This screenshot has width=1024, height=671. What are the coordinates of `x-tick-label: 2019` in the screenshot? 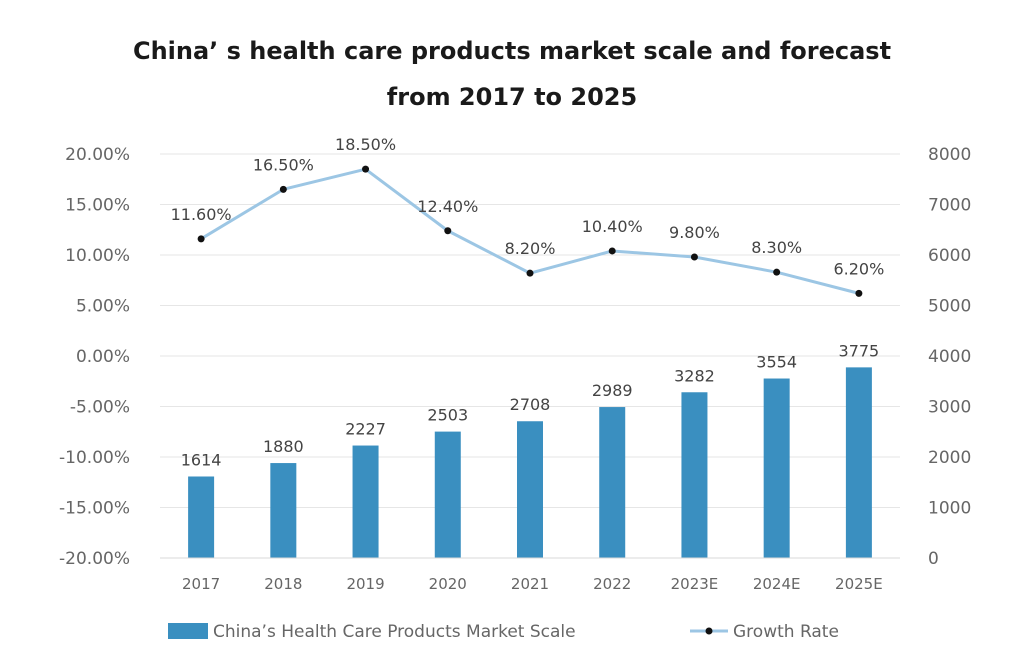 It's located at (365, 584).